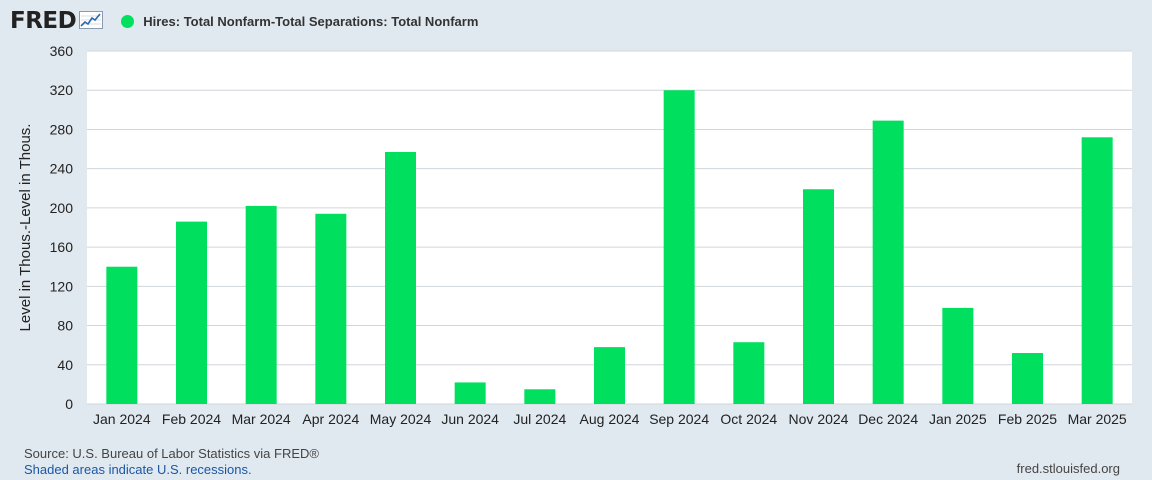 The width and height of the screenshot is (1152, 480). What do you see at coordinates (69, 404) in the screenshot?
I see `y-tick-label: 0` at bounding box center [69, 404].